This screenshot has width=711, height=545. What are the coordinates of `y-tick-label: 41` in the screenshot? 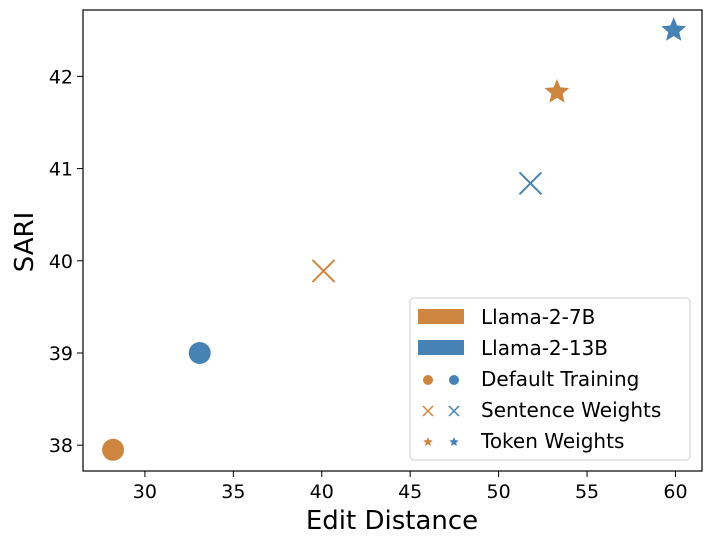 It's located at (61, 170).